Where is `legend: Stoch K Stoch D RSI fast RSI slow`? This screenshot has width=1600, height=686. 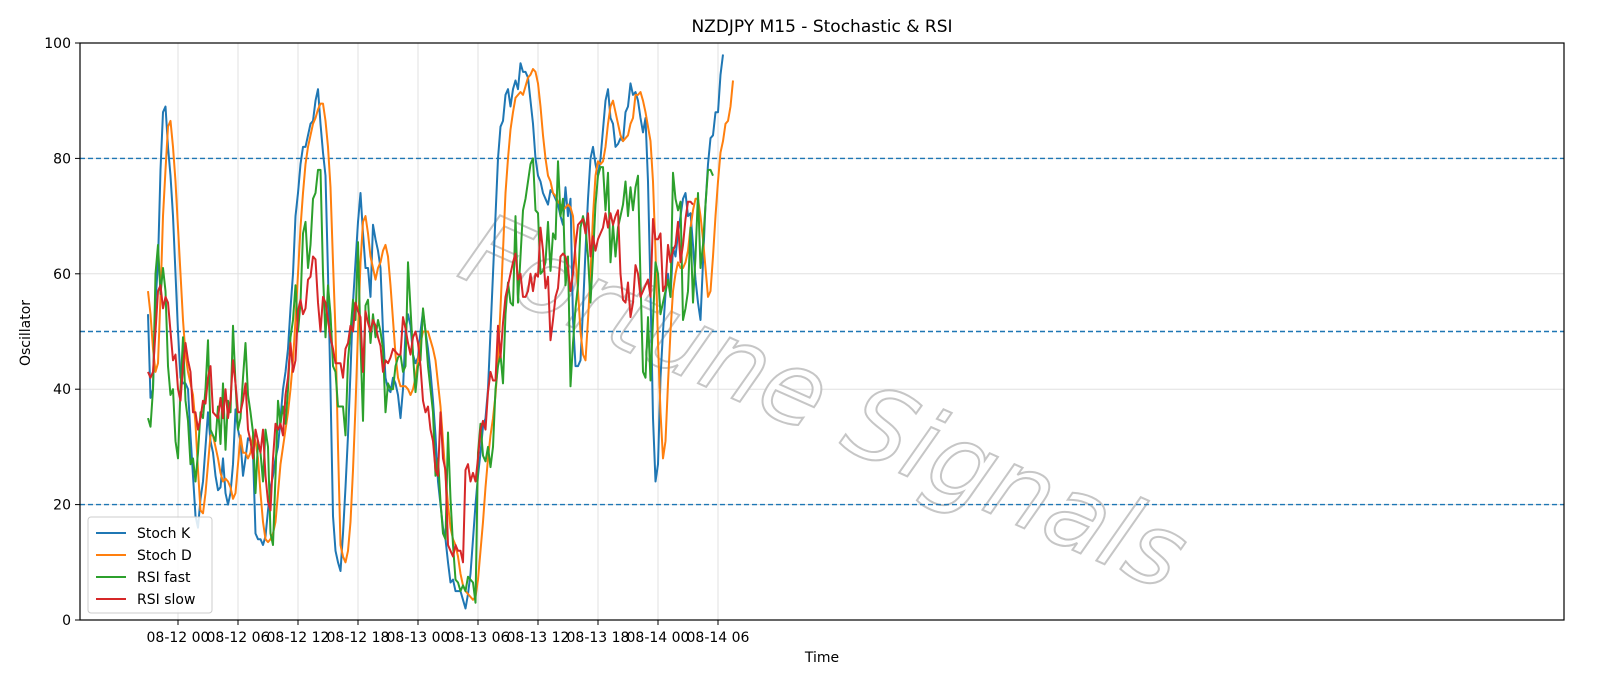
legend: Stoch K Stoch D RSI fast RSI slow is located at coordinates (150, 565).